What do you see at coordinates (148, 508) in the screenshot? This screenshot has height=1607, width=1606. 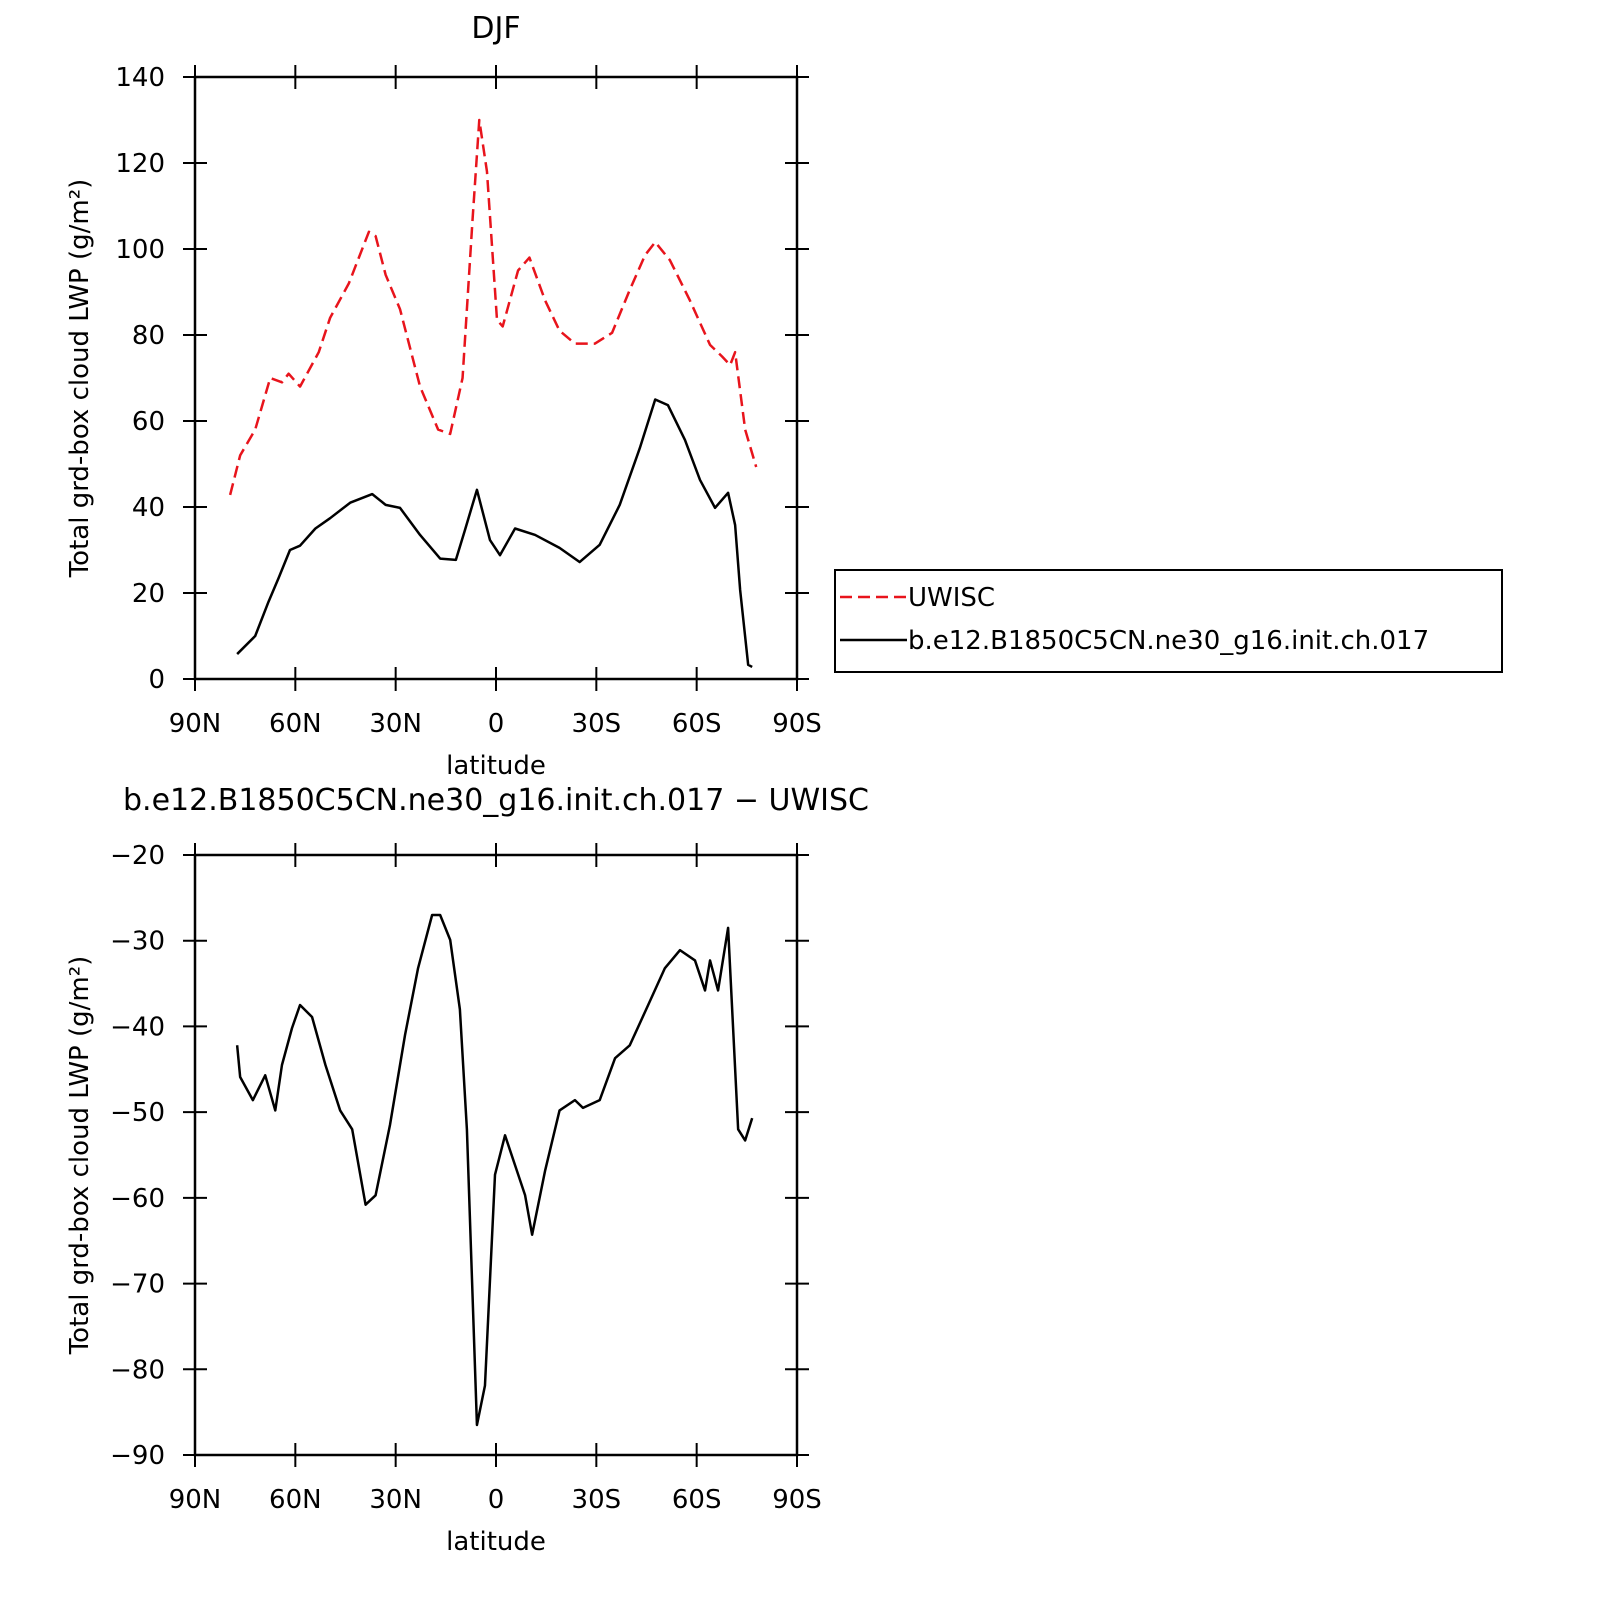 I see `y-tick-label: 40` at bounding box center [148, 508].